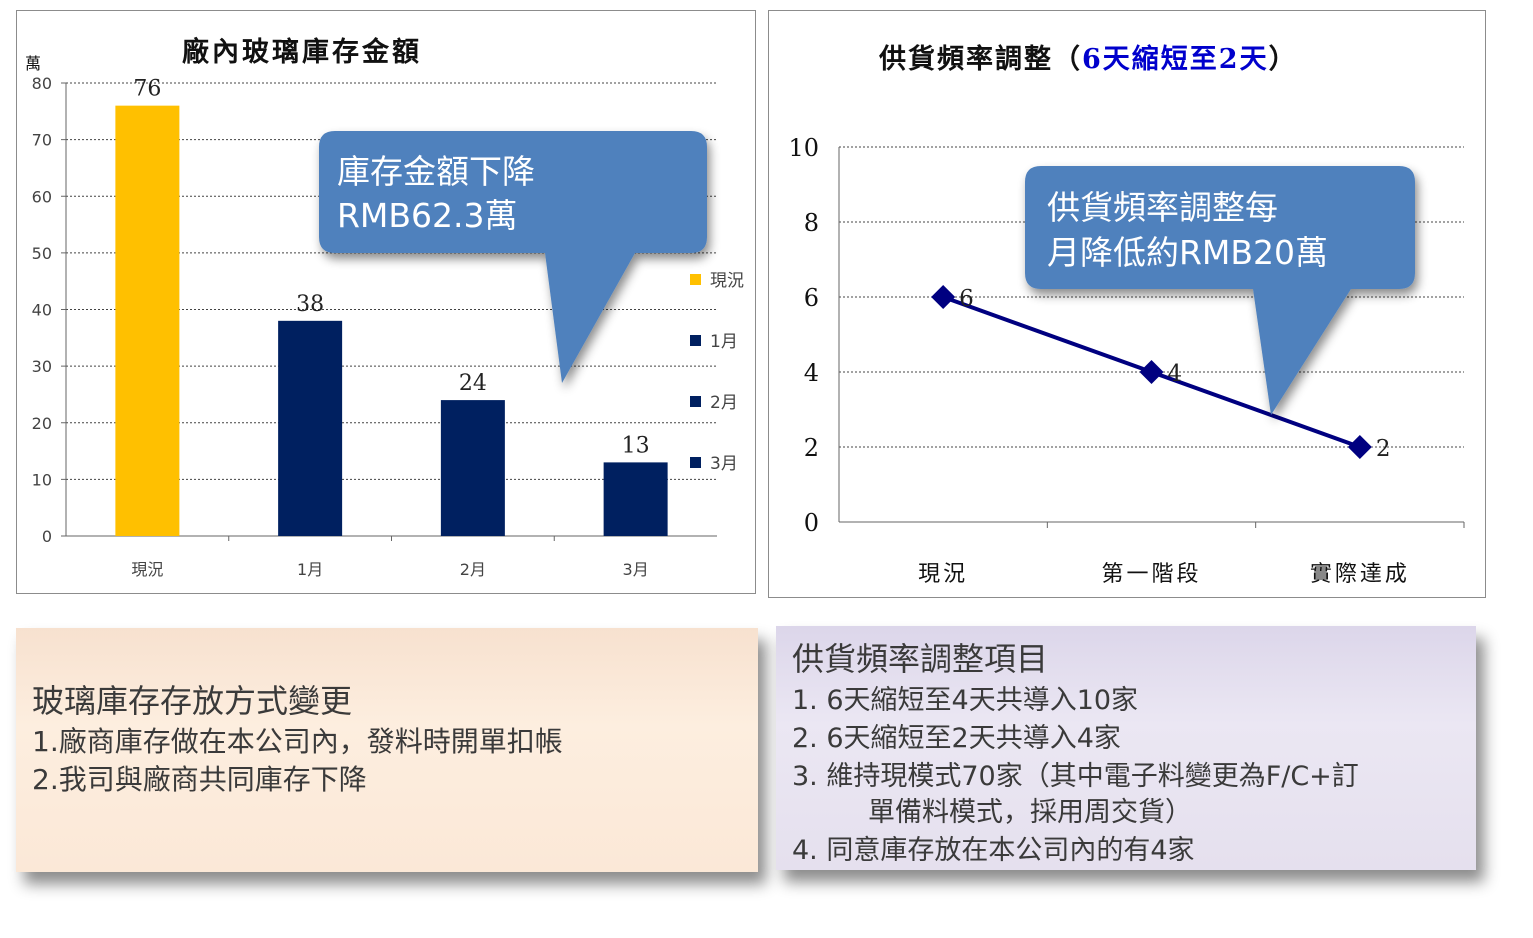  Describe the element at coordinates (993, 850) in the screenshot. I see `supply-adjust-line-4: 4. 同意庫存放在本公司內的有4家` at that location.